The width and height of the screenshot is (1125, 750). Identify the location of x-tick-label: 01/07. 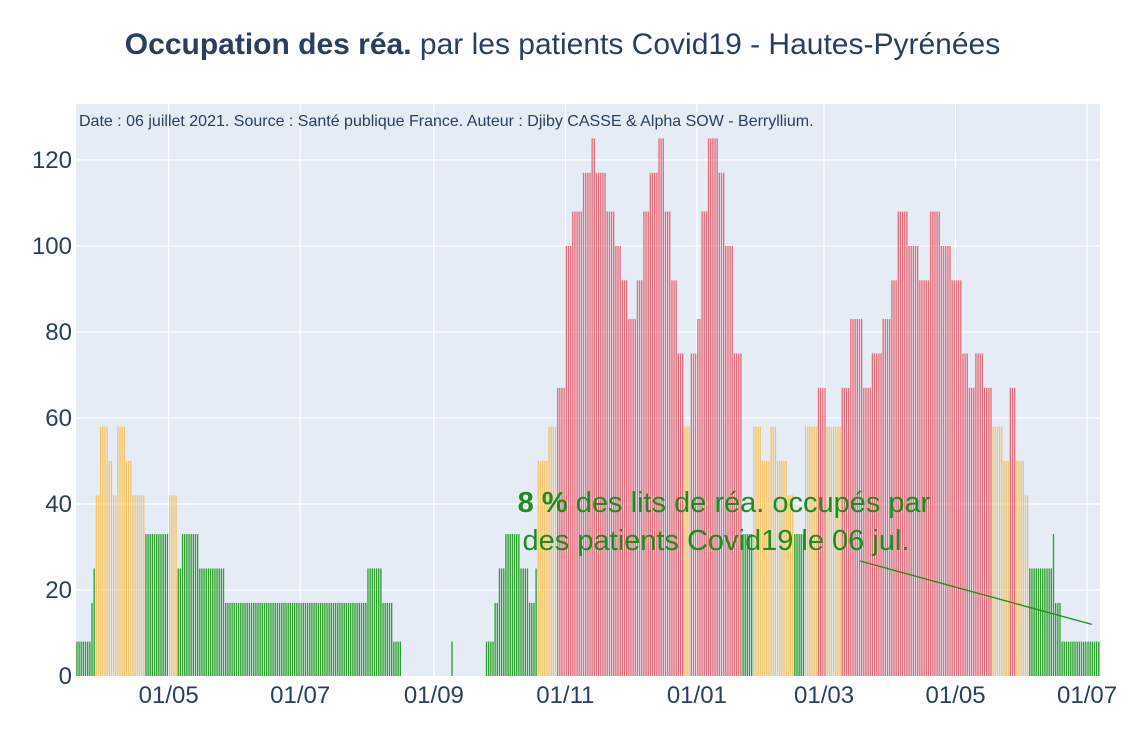
(1087, 695).